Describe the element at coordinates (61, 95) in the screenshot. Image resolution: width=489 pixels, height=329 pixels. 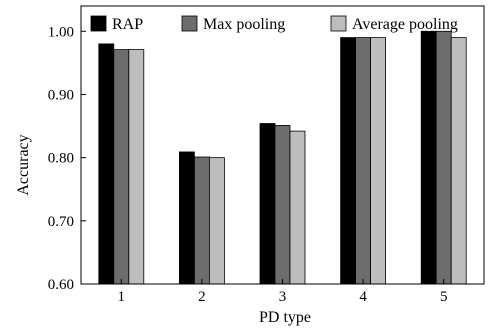
I see `y-tick-label: 0.90` at that location.